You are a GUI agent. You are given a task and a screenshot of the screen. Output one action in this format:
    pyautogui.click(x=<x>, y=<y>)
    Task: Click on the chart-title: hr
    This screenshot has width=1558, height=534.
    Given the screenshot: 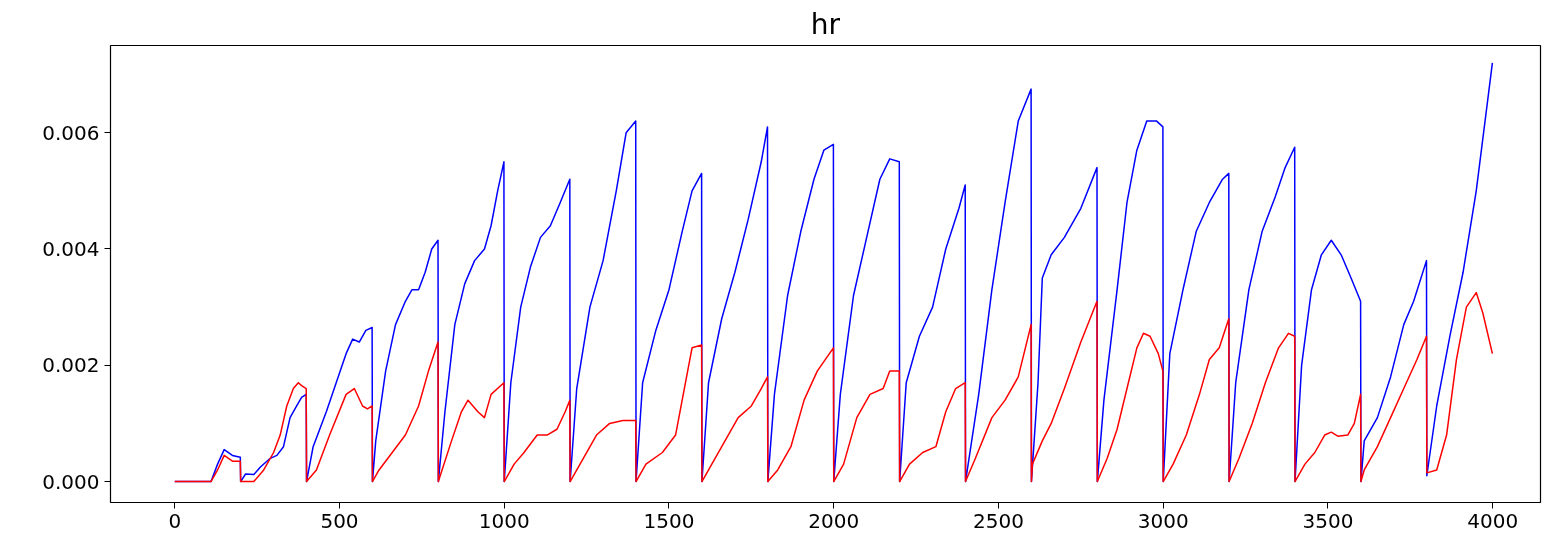 What is the action you would take?
    pyautogui.click(x=825, y=24)
    